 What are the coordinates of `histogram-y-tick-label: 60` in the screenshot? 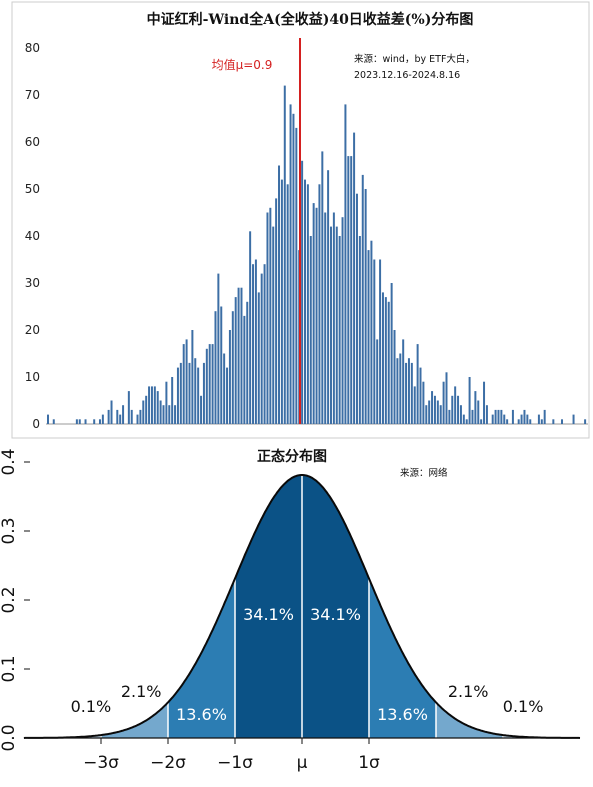 It's located at (32, 142).